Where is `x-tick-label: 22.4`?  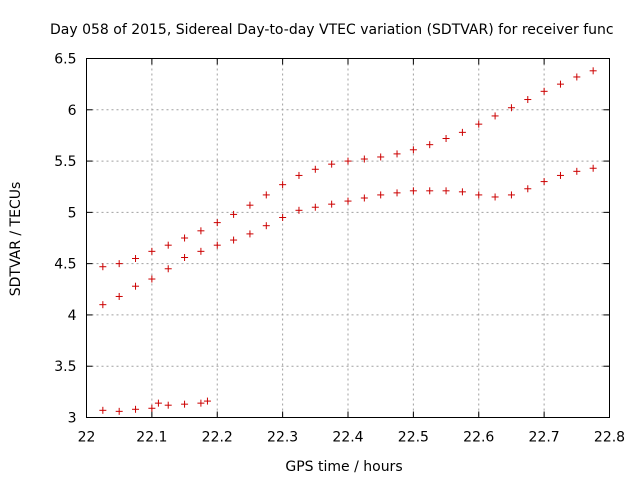
x-tick-label: 22.4 is located at coordinates (347, 438).